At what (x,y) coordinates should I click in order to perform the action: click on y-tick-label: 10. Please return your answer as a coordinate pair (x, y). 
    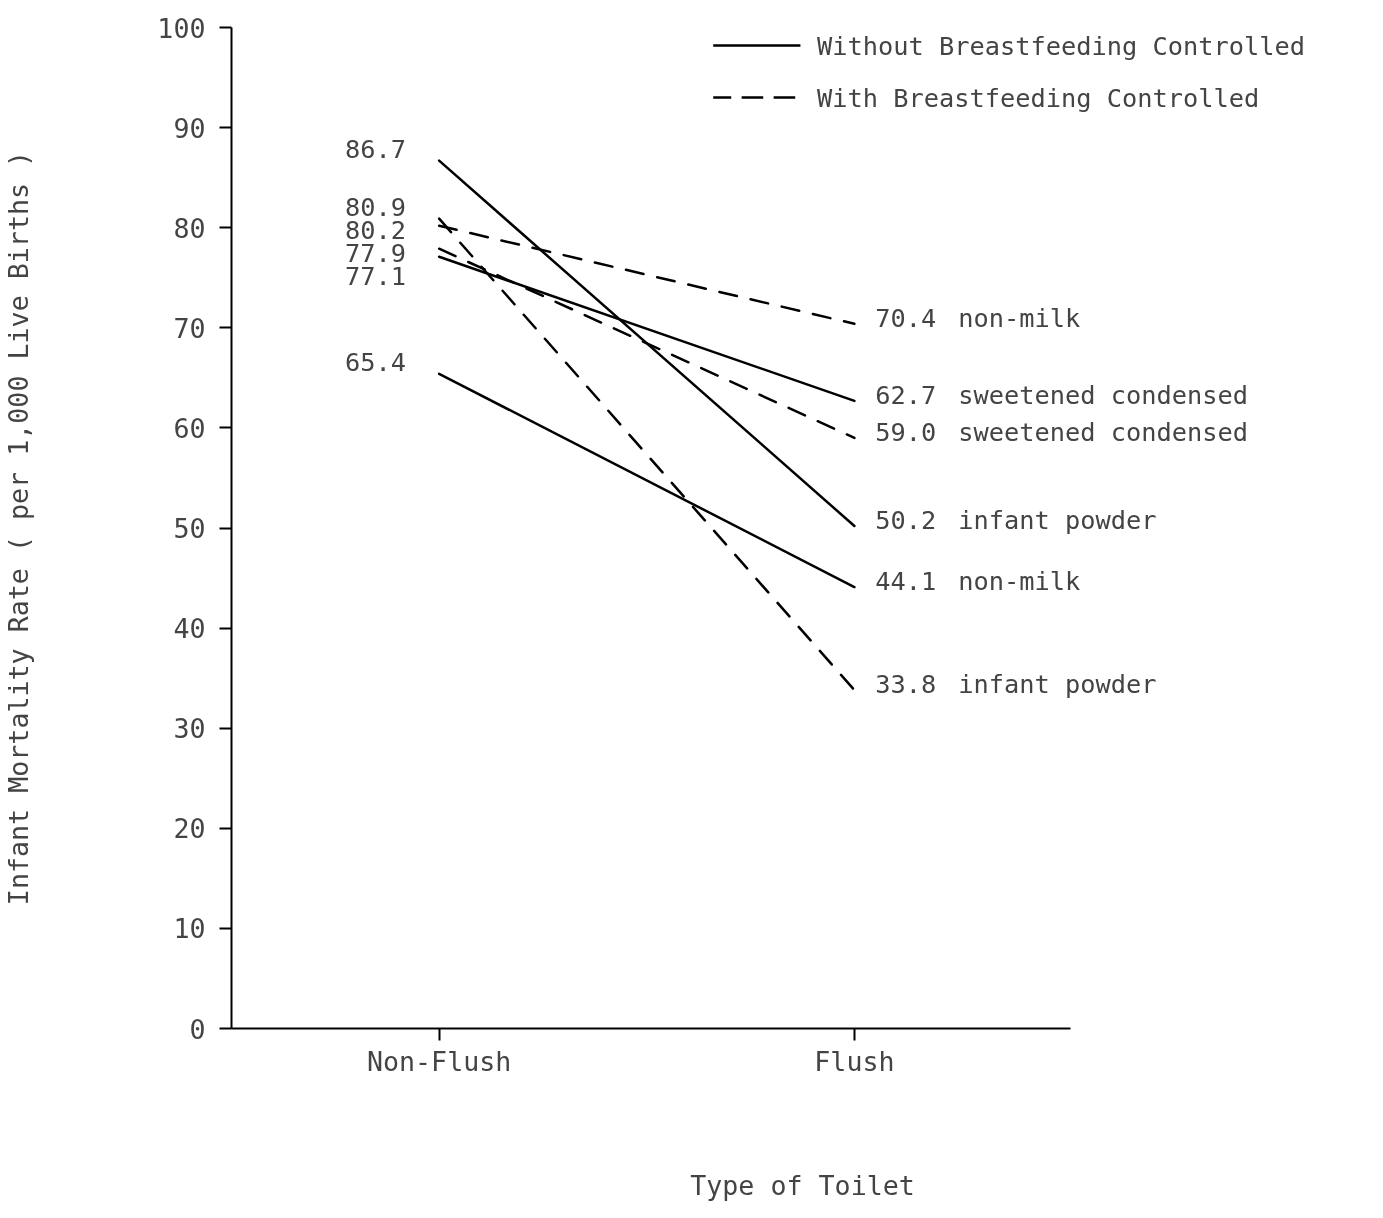
    Looking at the image, I should click on (189, 929).